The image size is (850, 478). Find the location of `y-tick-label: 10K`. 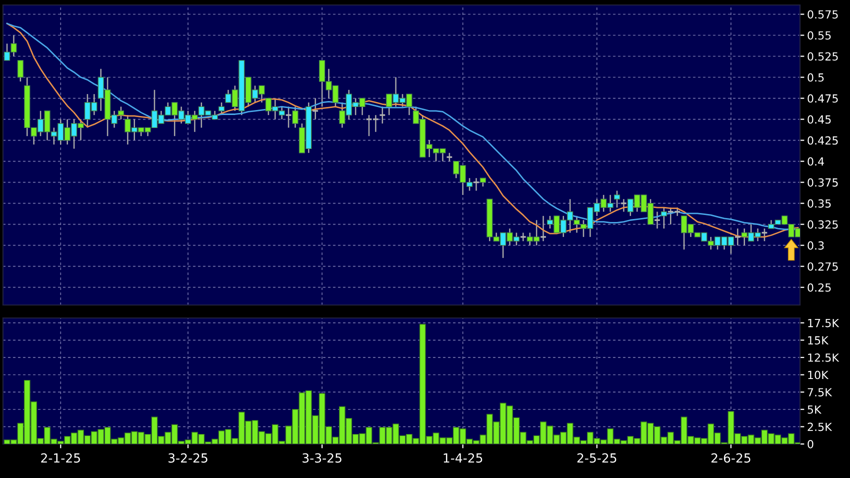

y-tick-label: 10K is located at coordinates (818, 375).